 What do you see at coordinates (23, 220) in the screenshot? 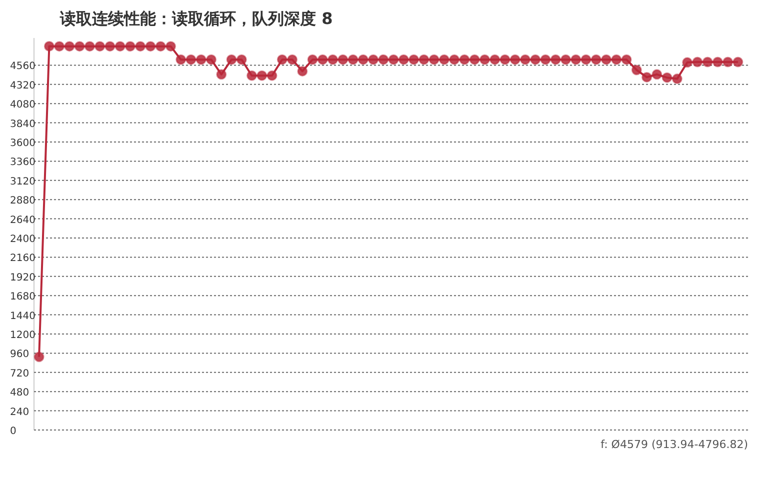
I see `y-tick-label: 2640` at bounding box center [23, 220].